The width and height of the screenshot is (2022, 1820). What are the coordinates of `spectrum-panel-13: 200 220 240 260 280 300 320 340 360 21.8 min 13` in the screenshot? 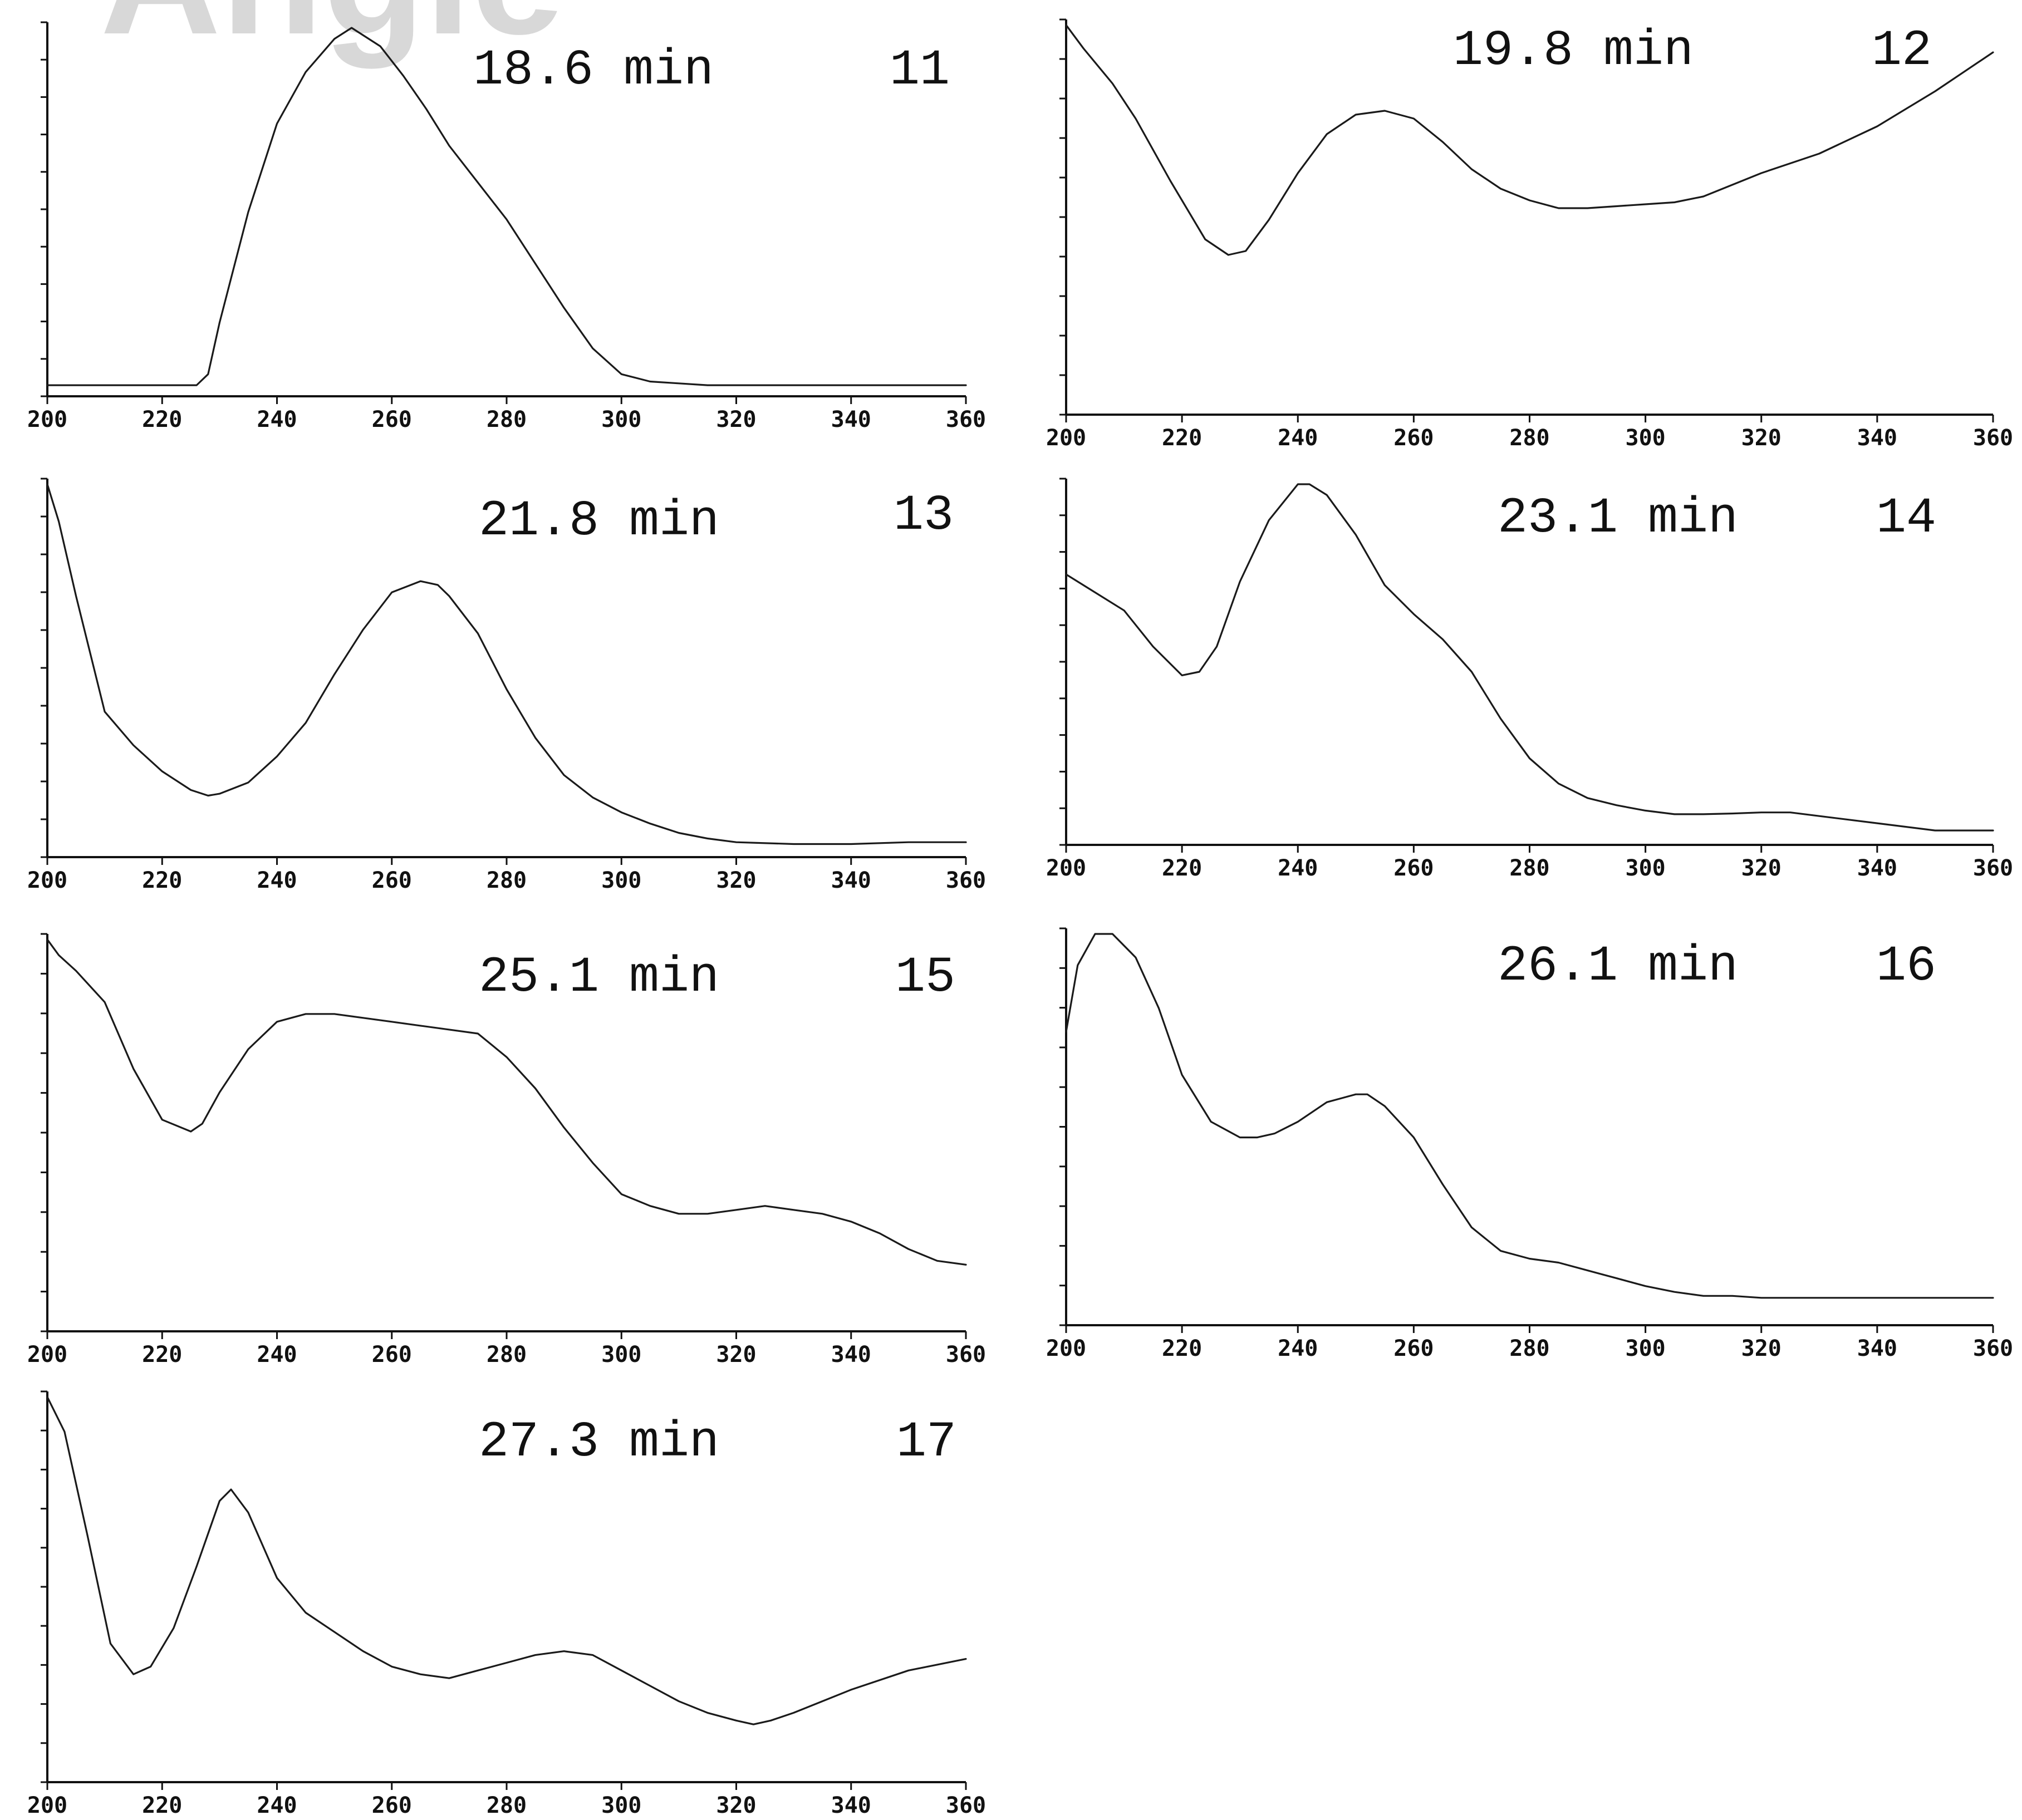 It's located at (506, 685).